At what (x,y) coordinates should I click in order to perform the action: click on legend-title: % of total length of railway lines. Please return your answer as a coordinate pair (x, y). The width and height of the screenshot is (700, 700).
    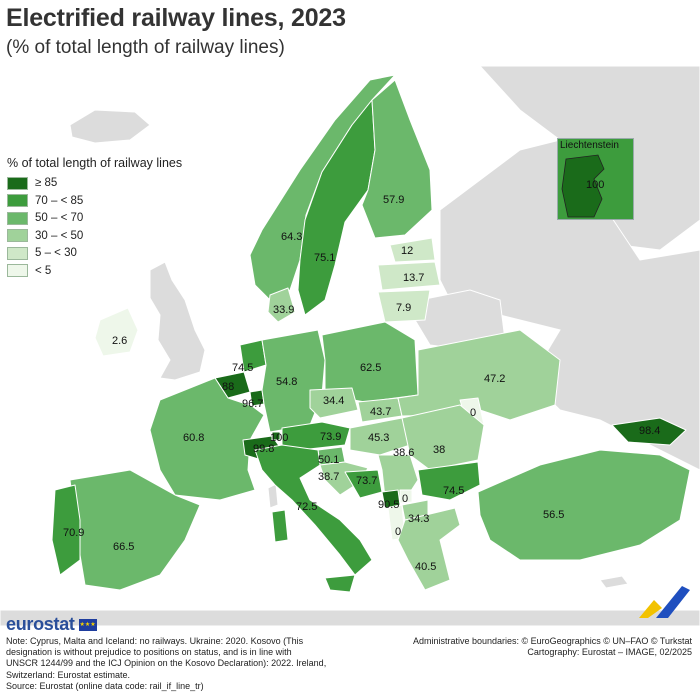
    Looking at the image, I should click on (95, 163).